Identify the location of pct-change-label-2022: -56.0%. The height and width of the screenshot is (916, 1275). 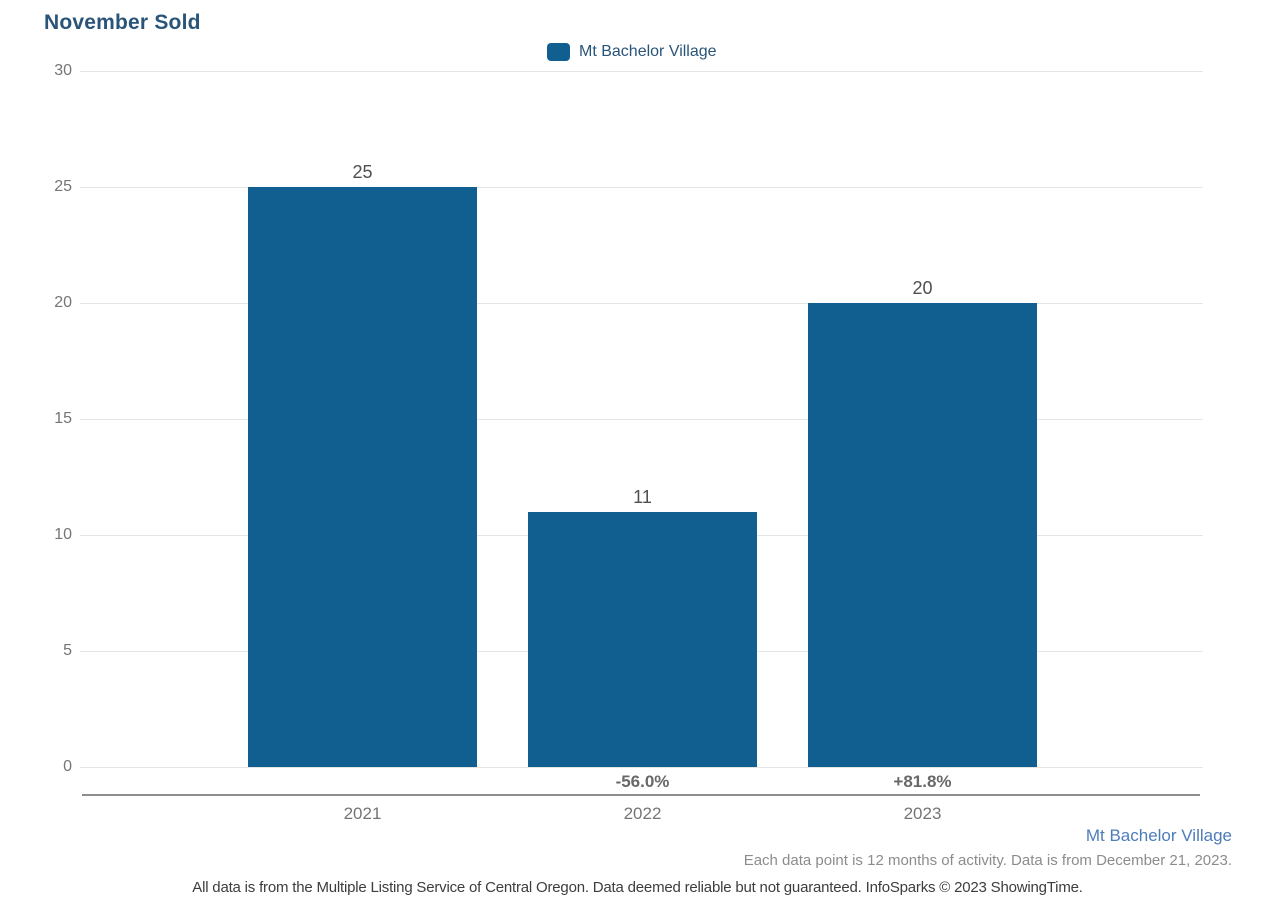
(642, 781).